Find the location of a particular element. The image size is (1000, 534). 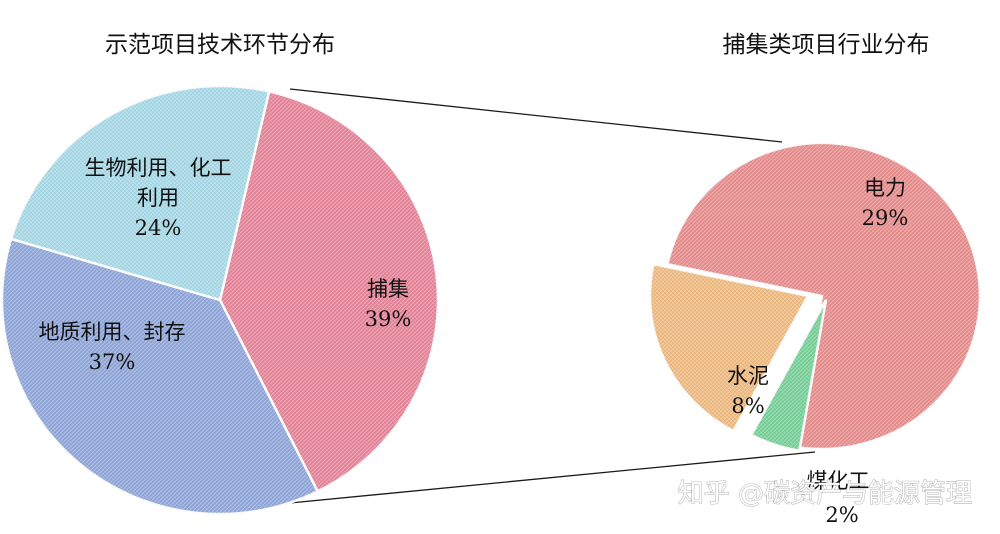

slice-label-bio-chemical: 生物利用、化工利用 24% is located at coordinates (158, 198).